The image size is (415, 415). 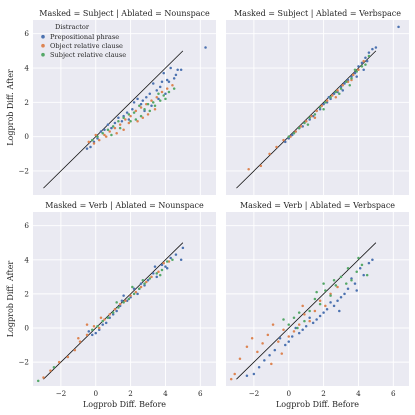 What do you see at coordinates (88, 55) in the screenshot?
I see `legend-entry: Subject relative clause` at bounding box center [88, 55].